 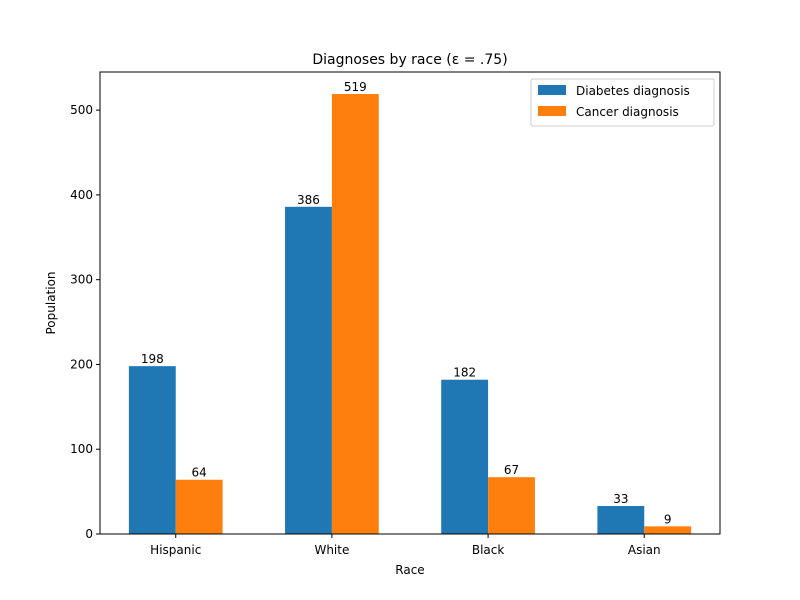 I want to click on x-tick-label-black: Black, so click(x=488, y=550).